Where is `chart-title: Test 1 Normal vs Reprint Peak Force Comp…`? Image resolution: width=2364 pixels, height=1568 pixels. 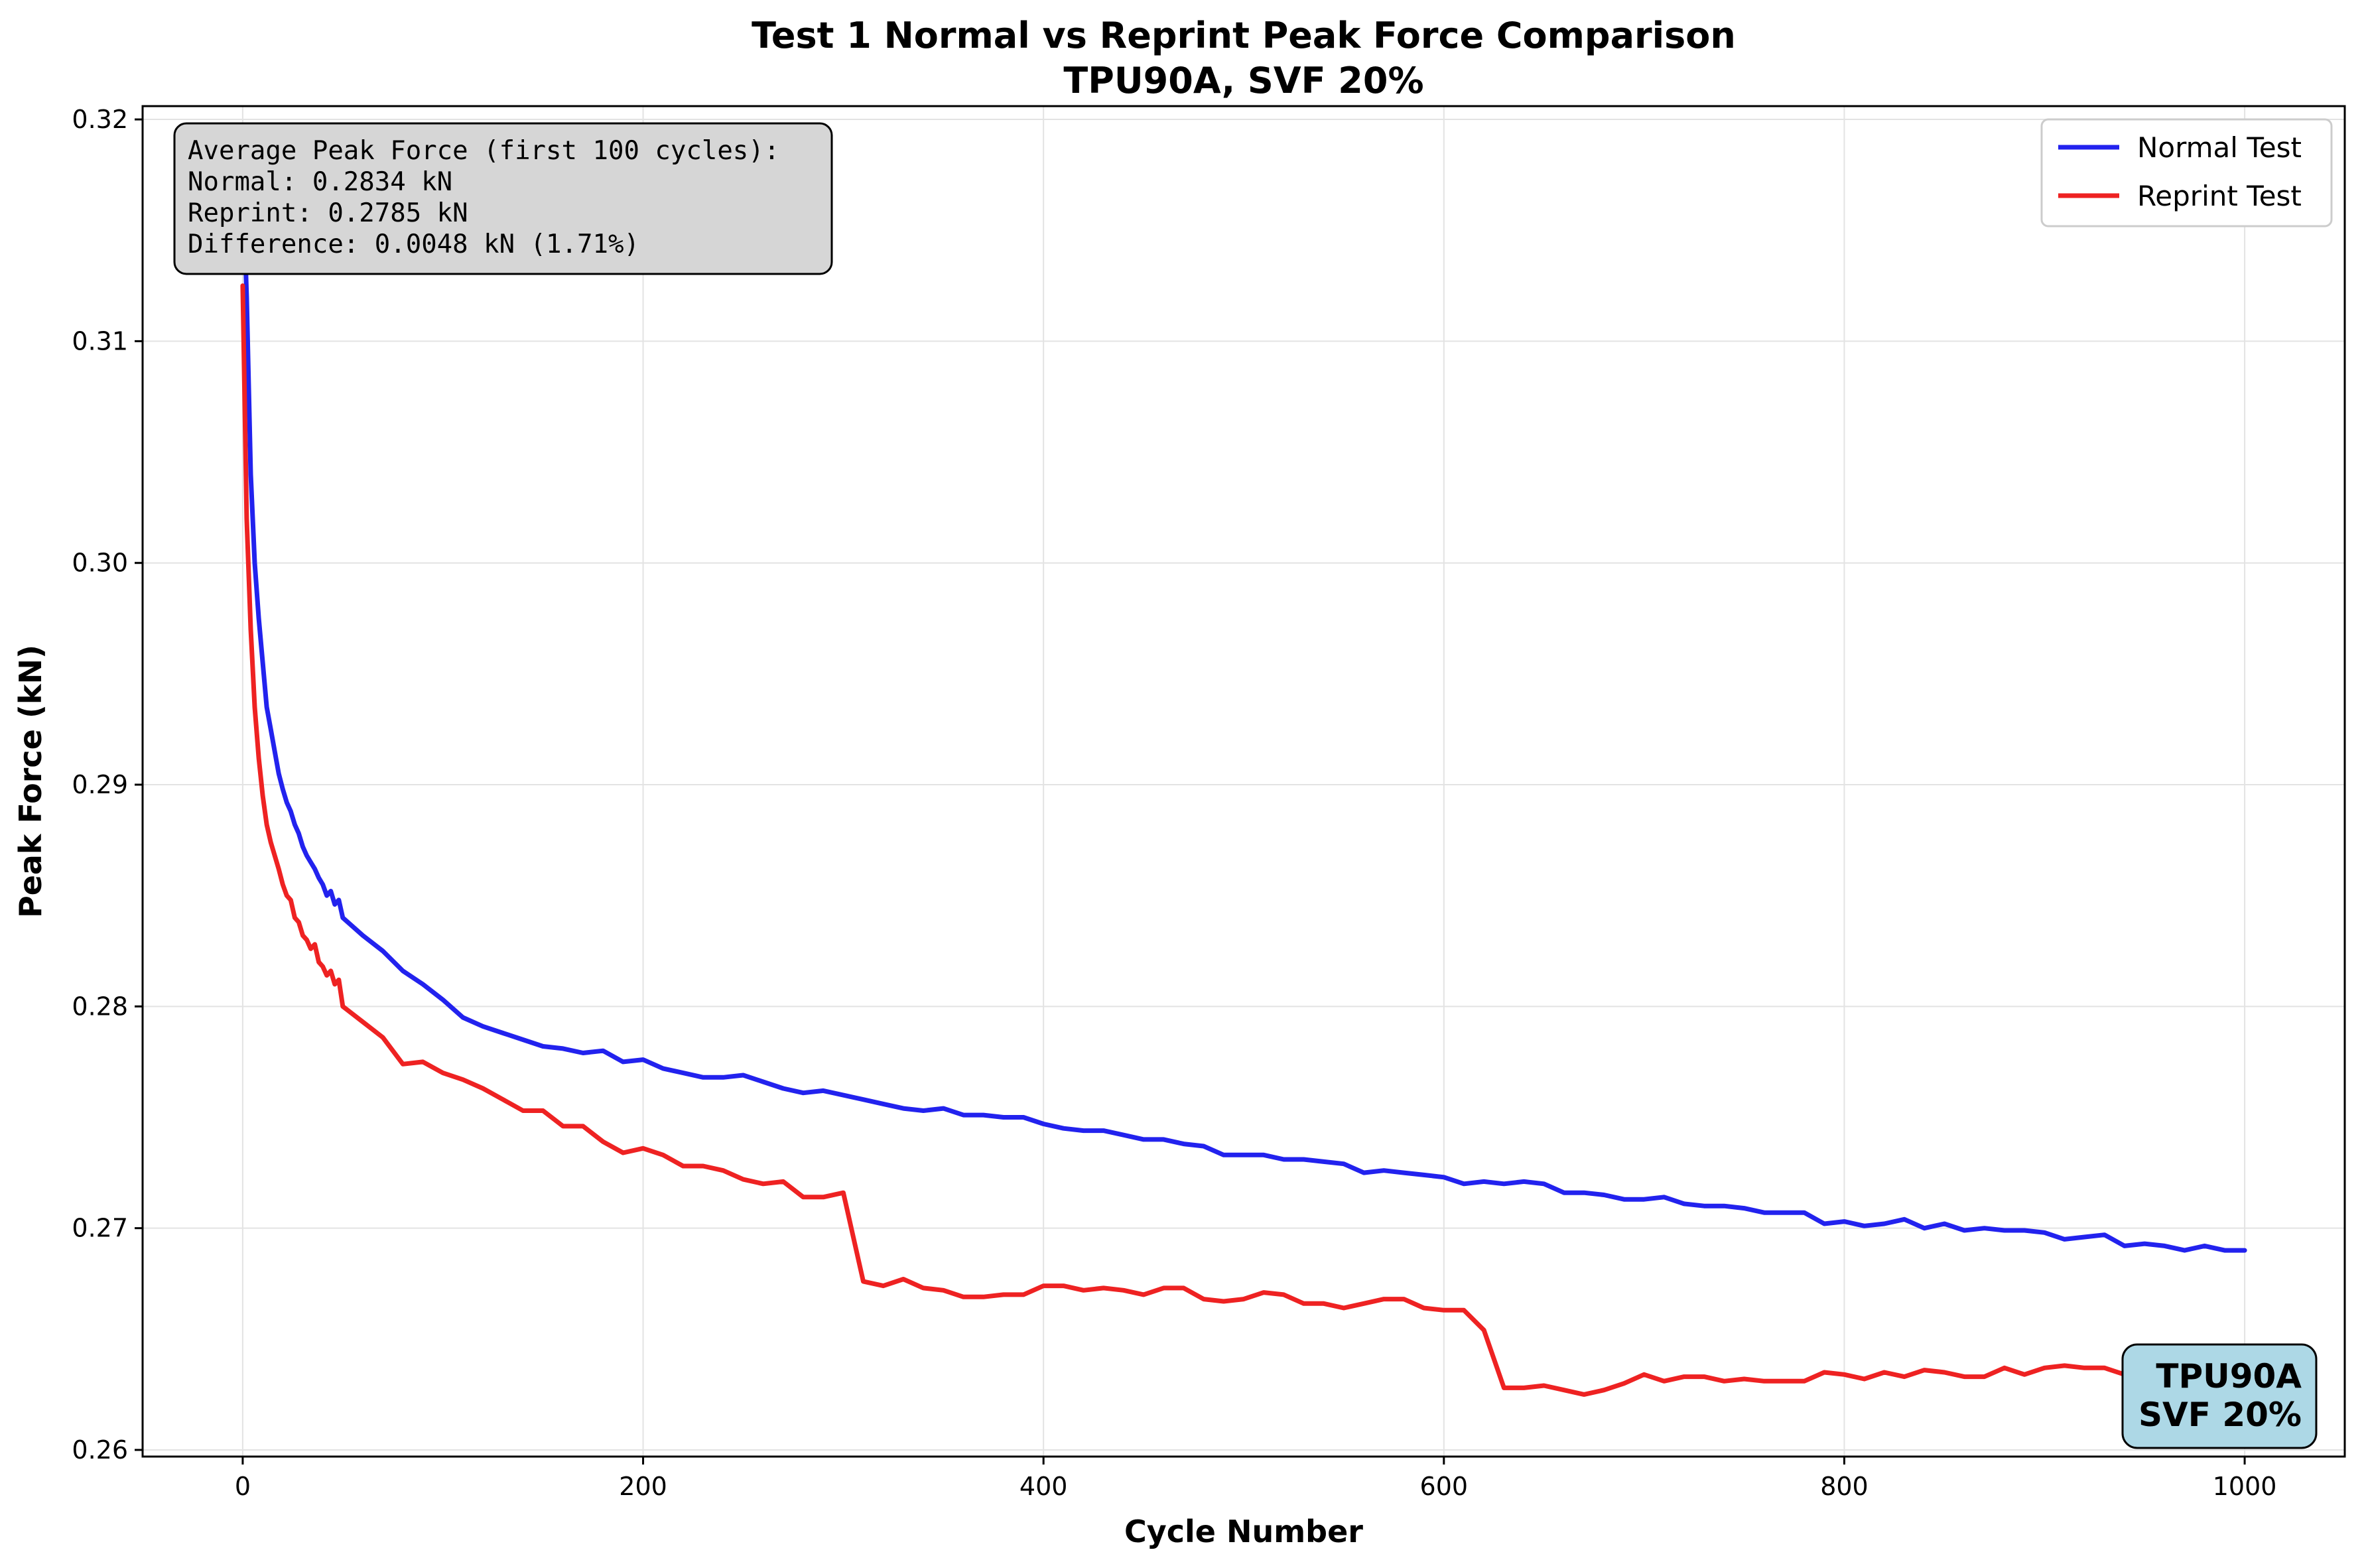
chart-title: Test 1 Normal vs Reprint Peak Force Comp… is located at coordinates (1244, 35).